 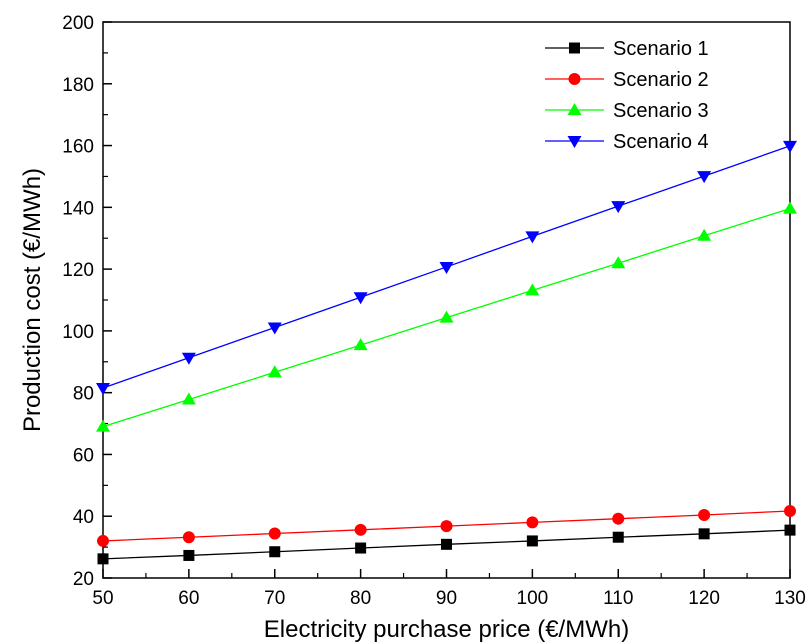 I want to click on y-tick-label: 140, so click(x=78, y=208).